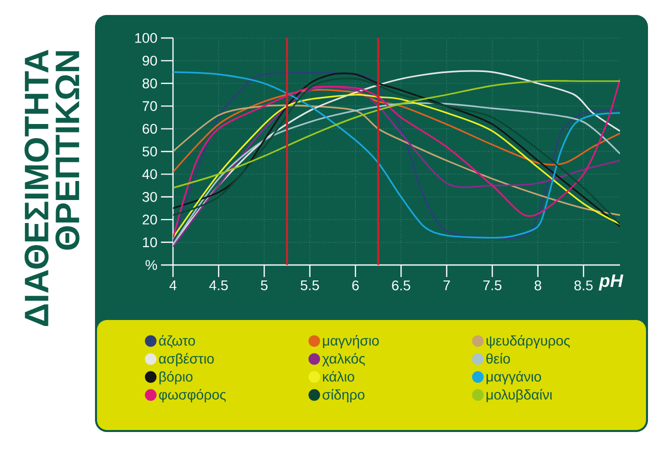 The image size is (660, 454). What do you see at coordinates (447, 285) in the screenshot?
I see `x-tick-label: 7` at bounding box center [447, 285].